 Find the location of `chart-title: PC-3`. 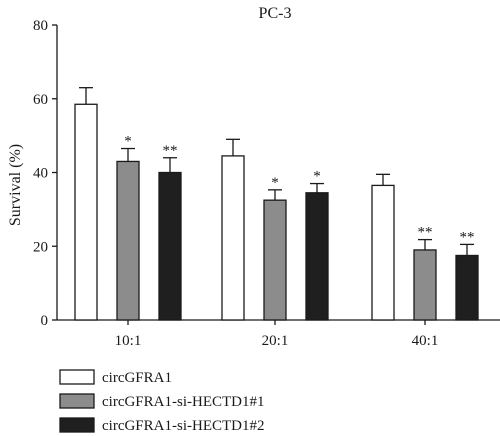

chart-title: PC-3 is located at coordinates (275, 13).